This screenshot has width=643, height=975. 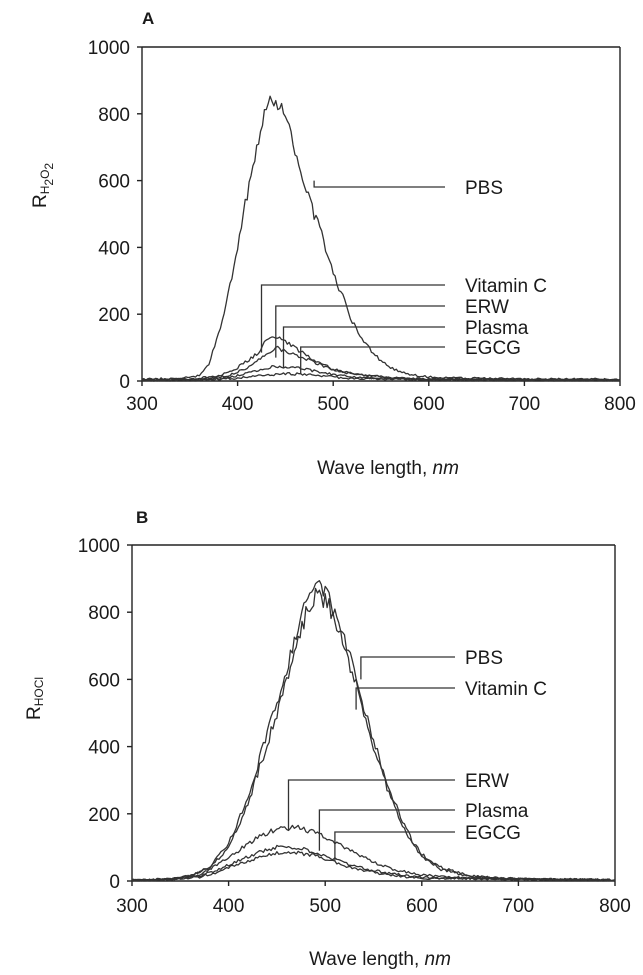 I want to click on panel-b-y-tick-label: 400, so click(x=104, y=748).